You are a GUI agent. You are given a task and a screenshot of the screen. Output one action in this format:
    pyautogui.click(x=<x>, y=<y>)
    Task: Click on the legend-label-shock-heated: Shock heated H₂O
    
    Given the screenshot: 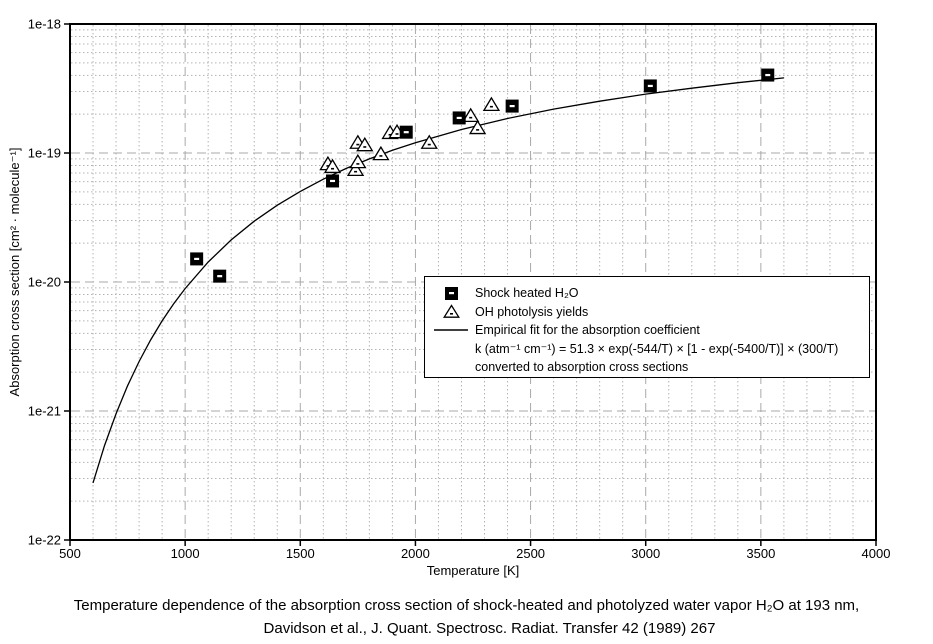 What is the action you would take?
    pyautogui.click(x=527, y=293)
    